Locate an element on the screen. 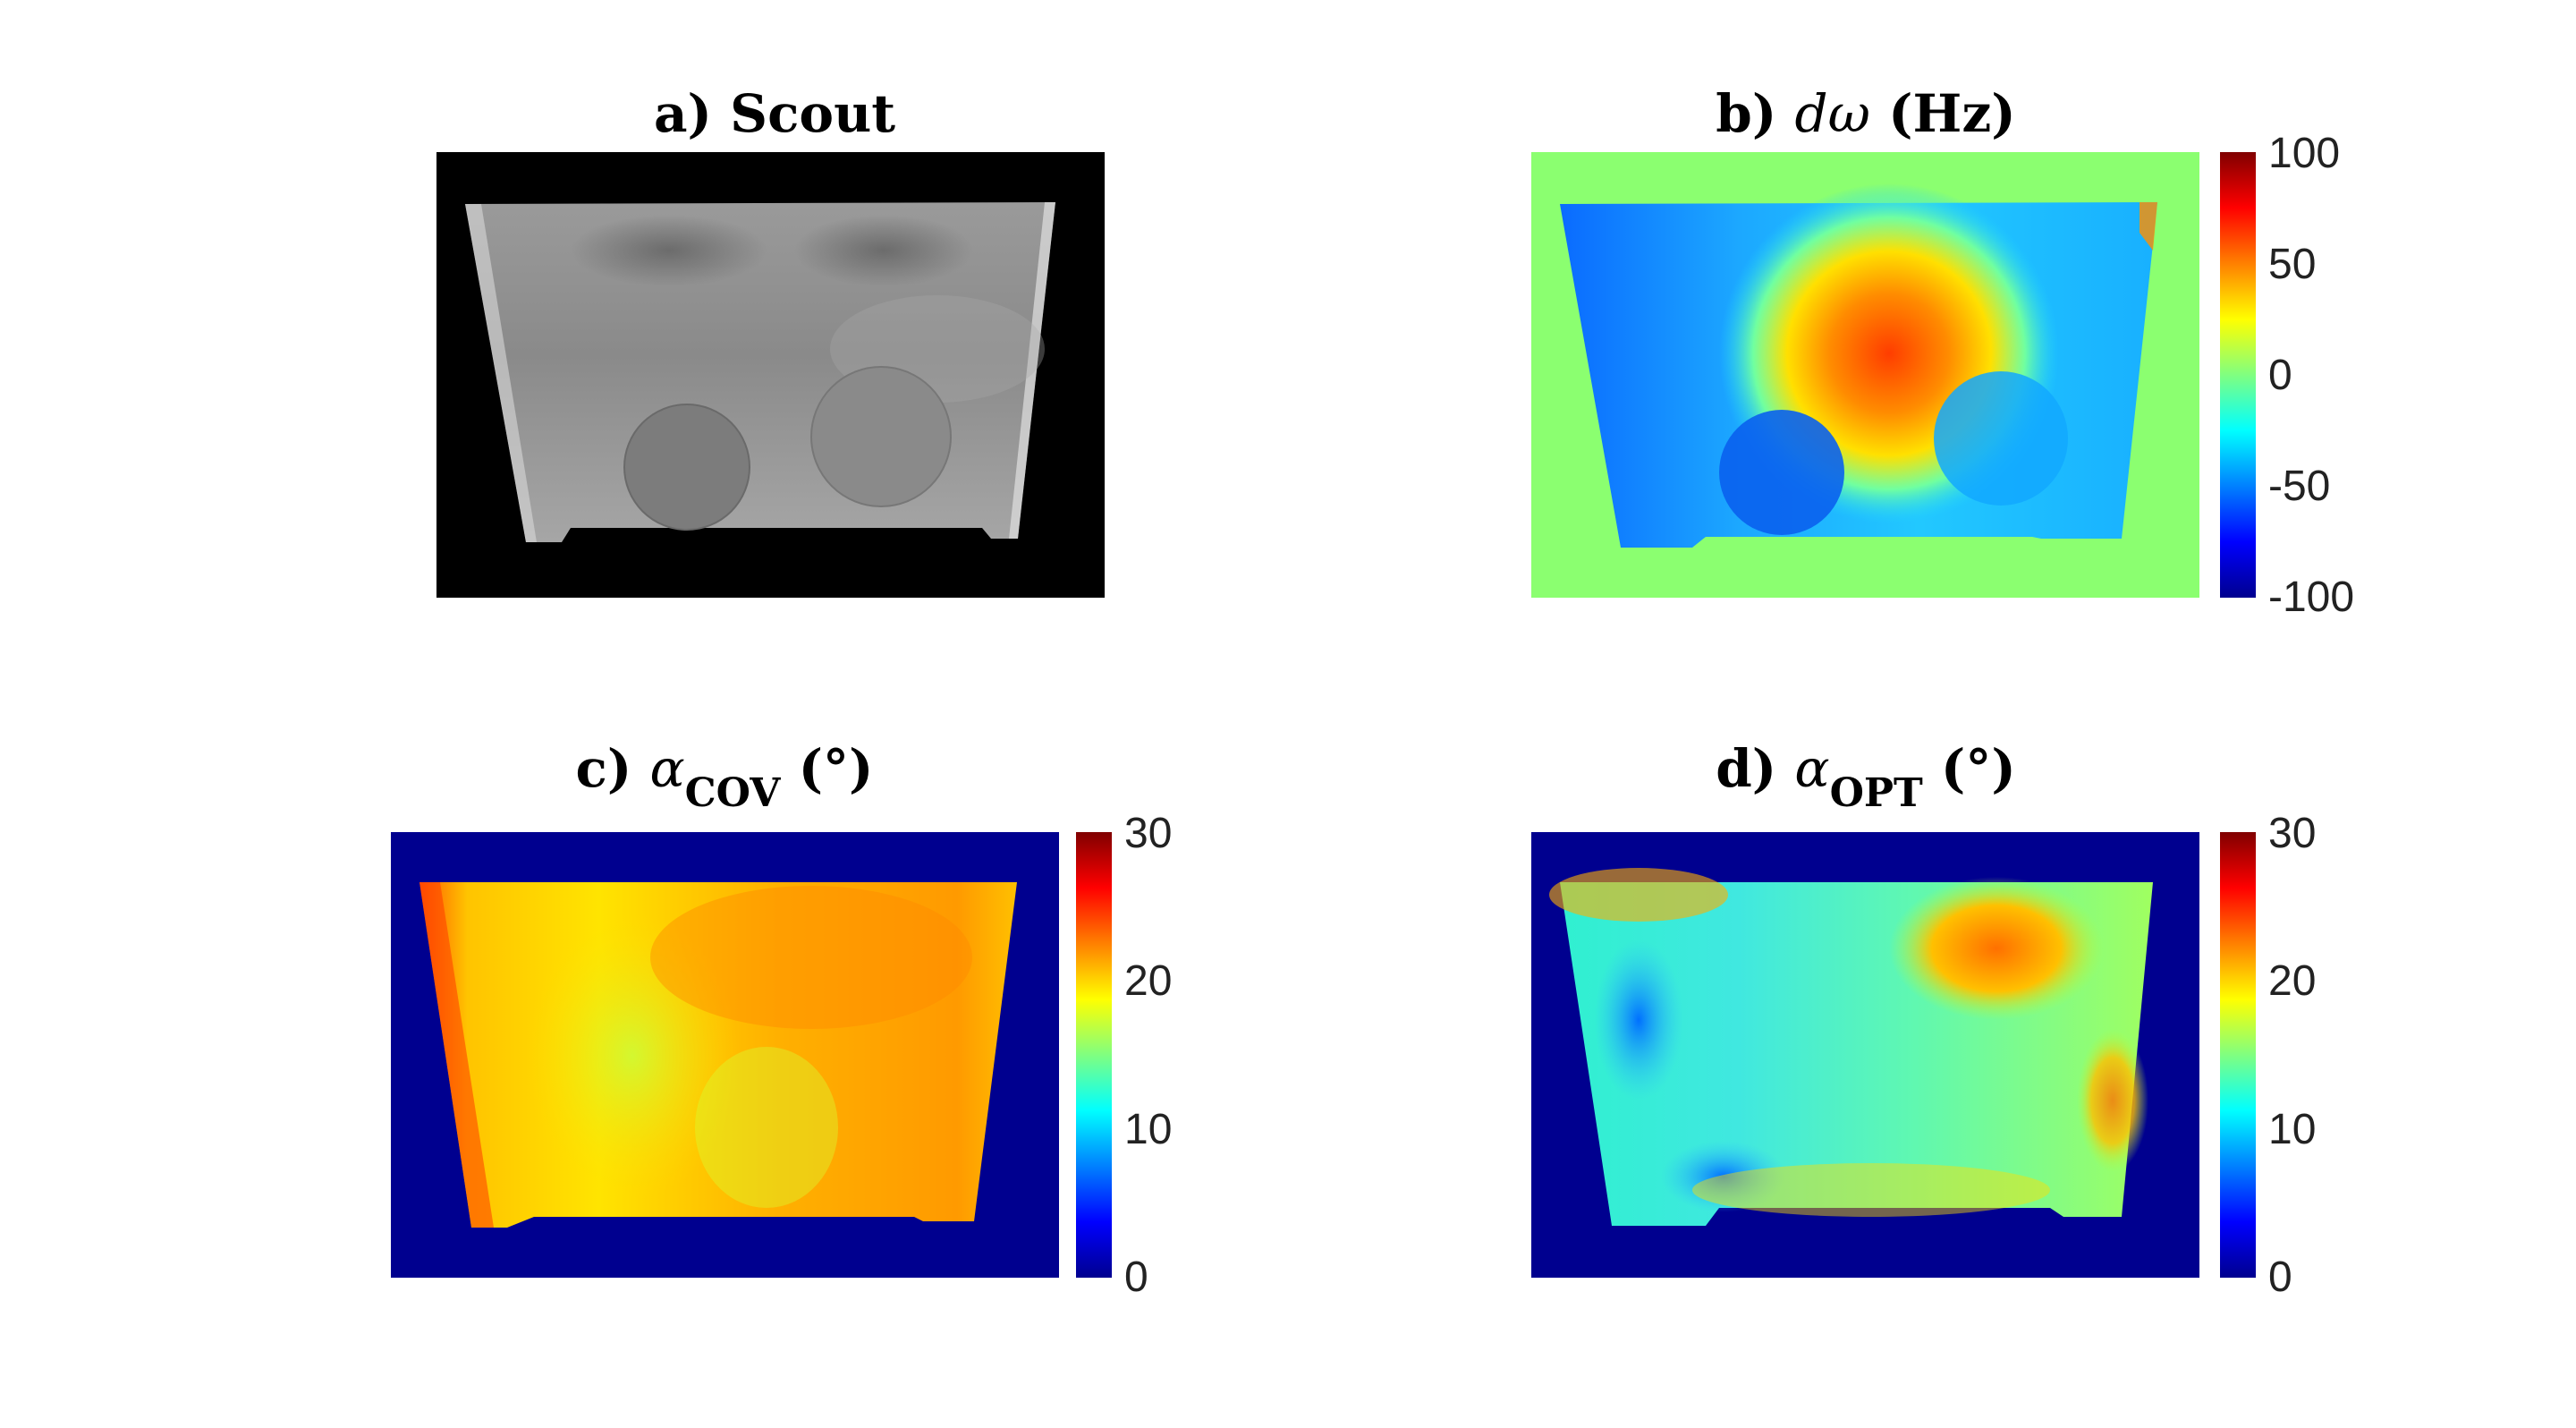 This screenshot has height=1428, width=2576. alpha-cov-tick-0: 0 is located at coordinates (1136, 1277).